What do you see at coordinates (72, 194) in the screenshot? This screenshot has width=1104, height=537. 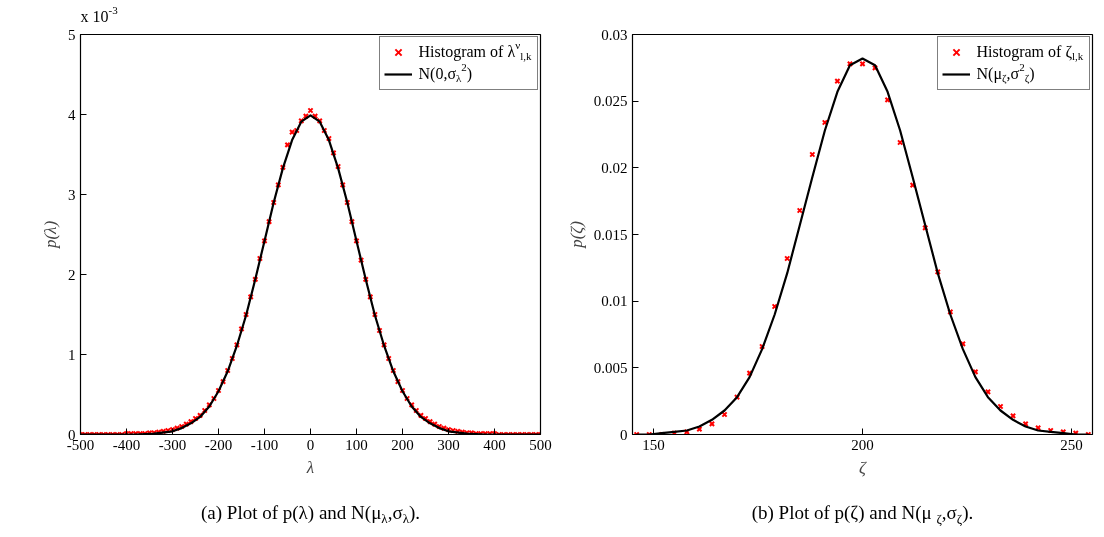 I see `y-tick-label: 3` at bounding box center [72, 194].